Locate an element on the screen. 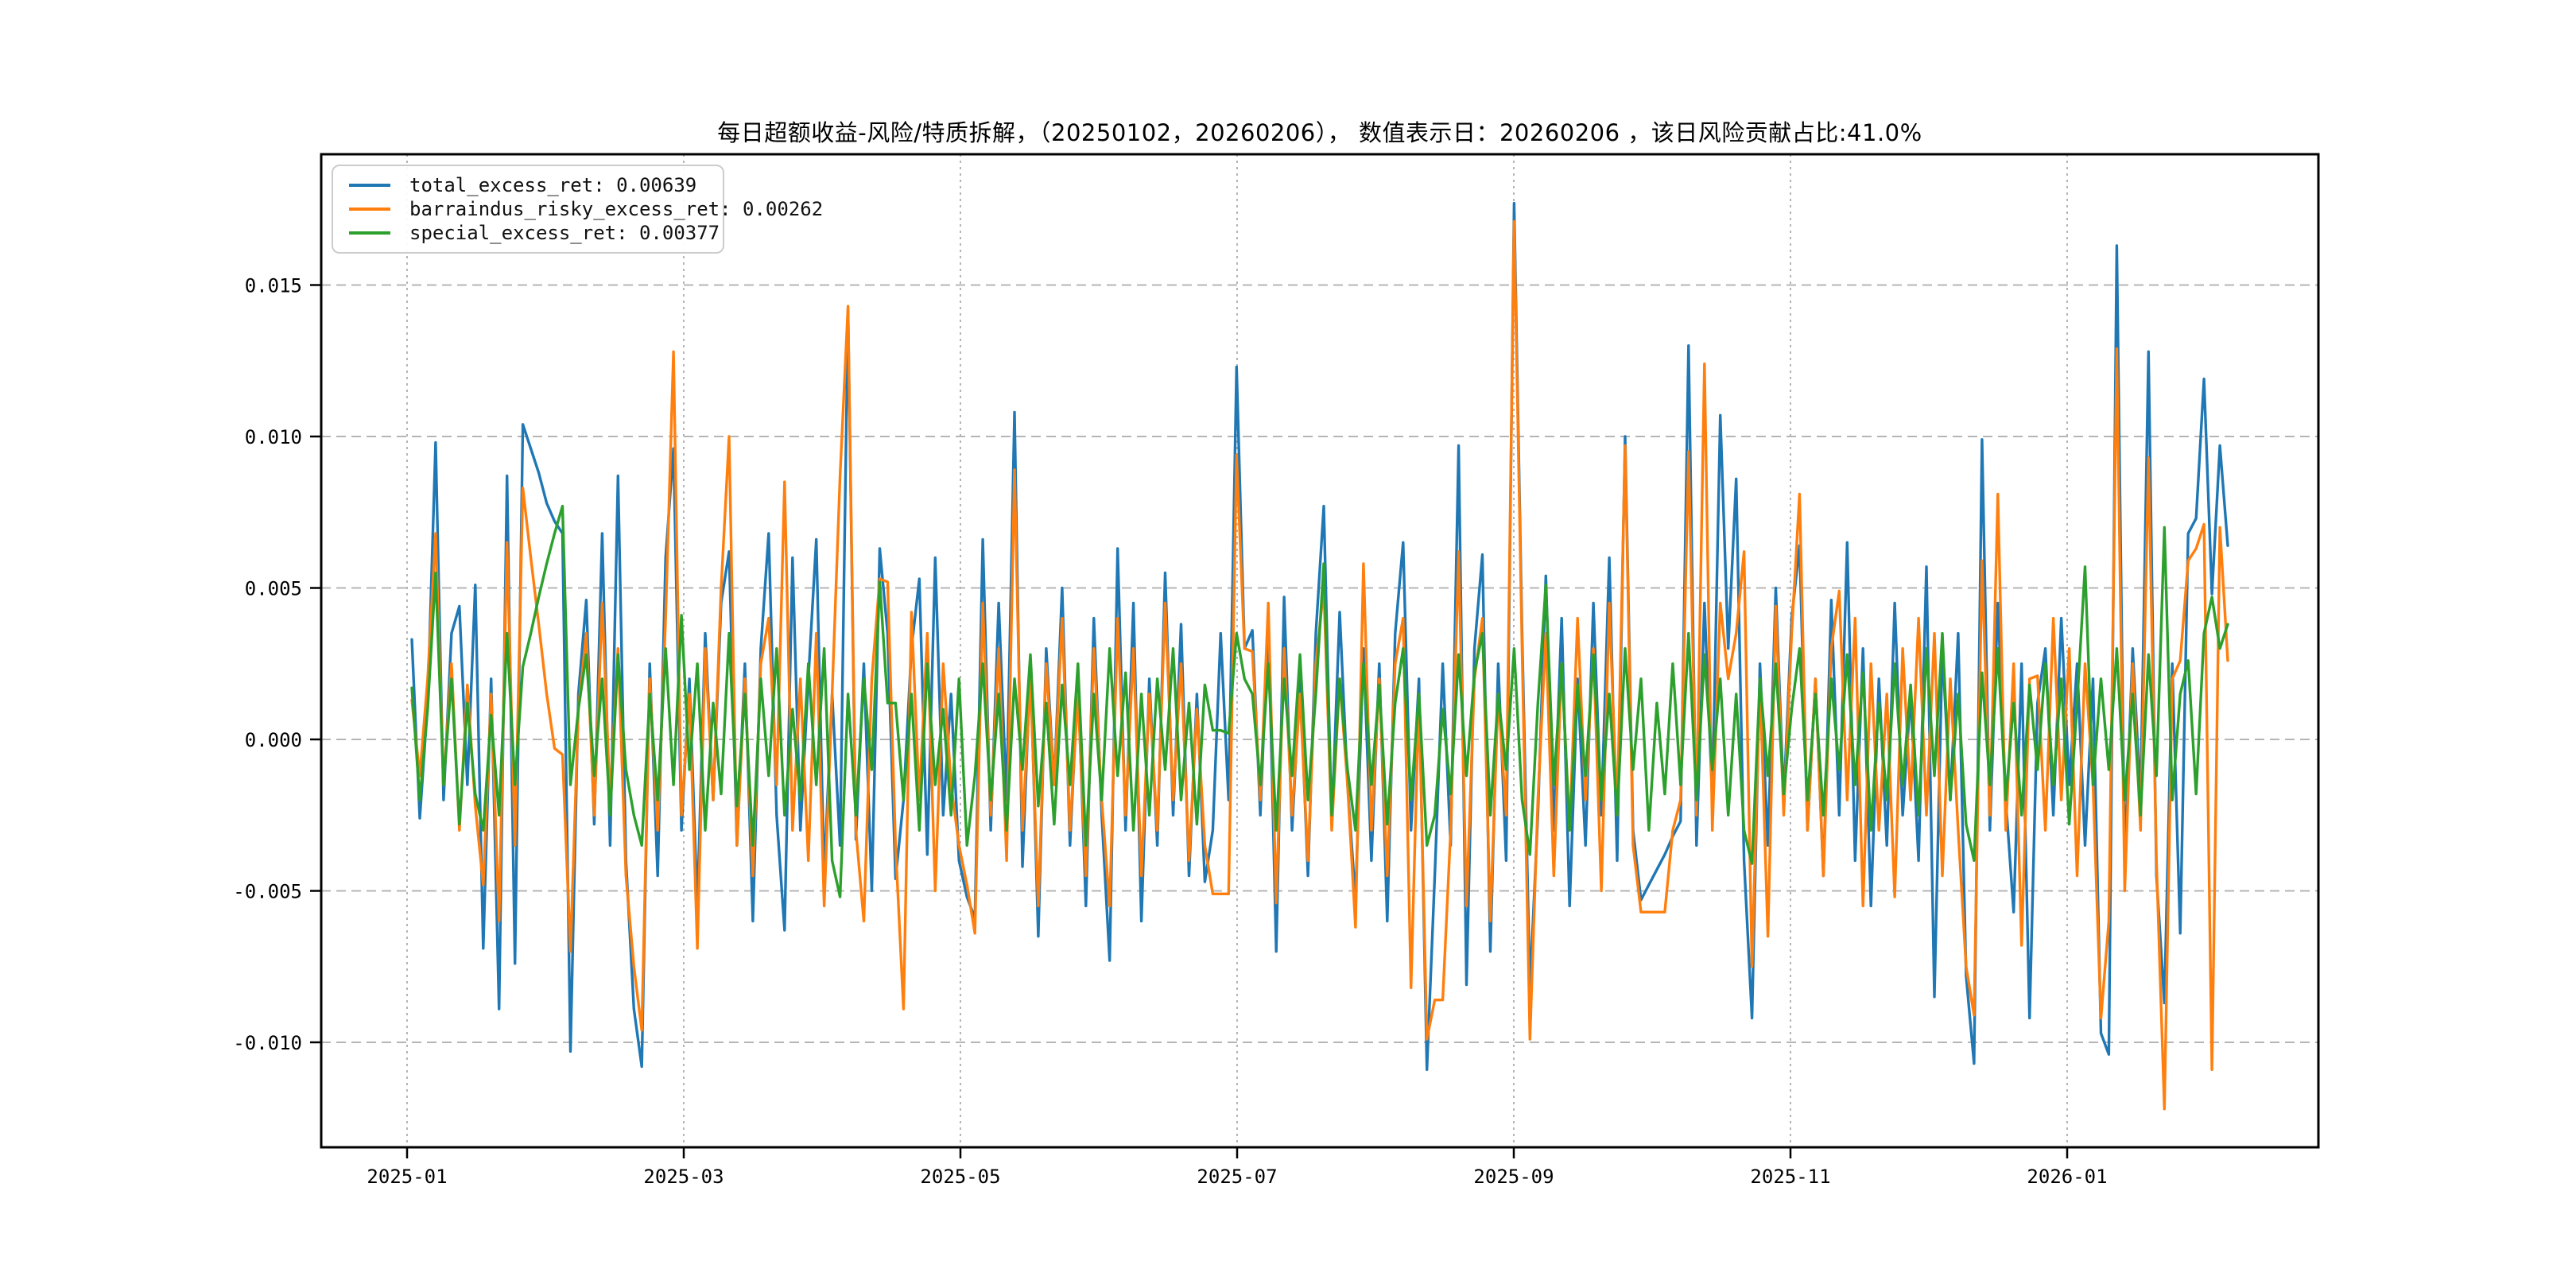 The width and height of the screenshot is (2576, 1288). legend-row: total_excess_ret: 0.00639 is located at coordinates (536, 185).